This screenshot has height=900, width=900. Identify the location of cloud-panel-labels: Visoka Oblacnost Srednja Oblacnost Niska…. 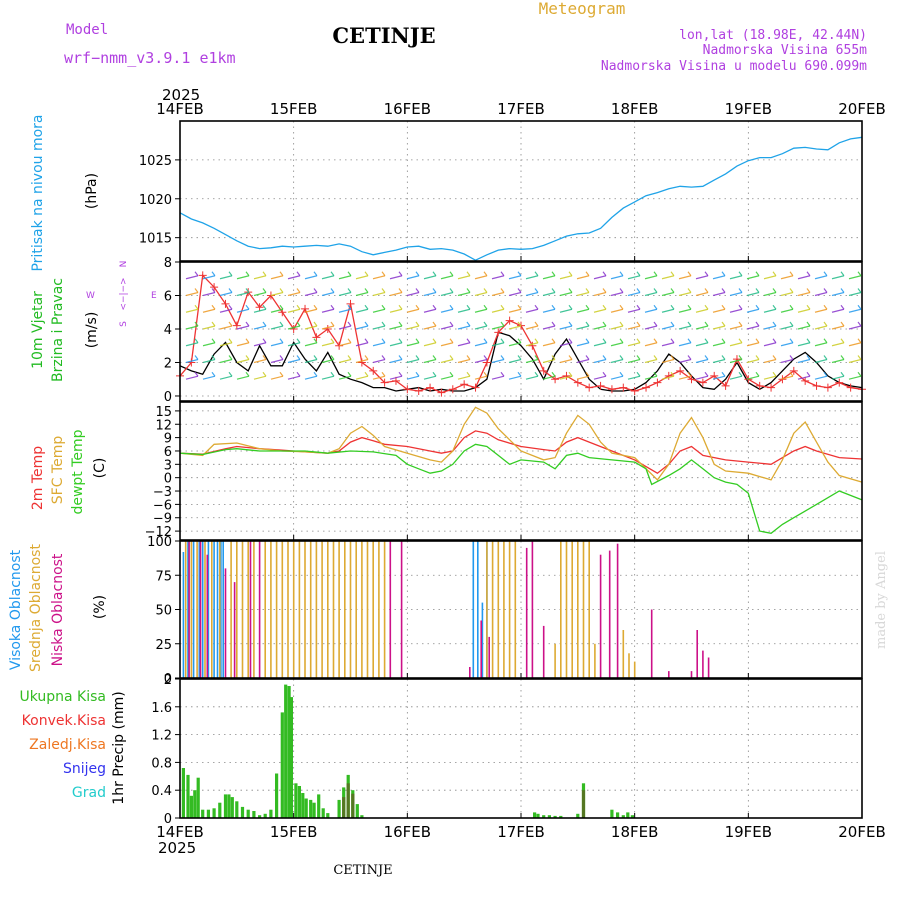
(58, 608).